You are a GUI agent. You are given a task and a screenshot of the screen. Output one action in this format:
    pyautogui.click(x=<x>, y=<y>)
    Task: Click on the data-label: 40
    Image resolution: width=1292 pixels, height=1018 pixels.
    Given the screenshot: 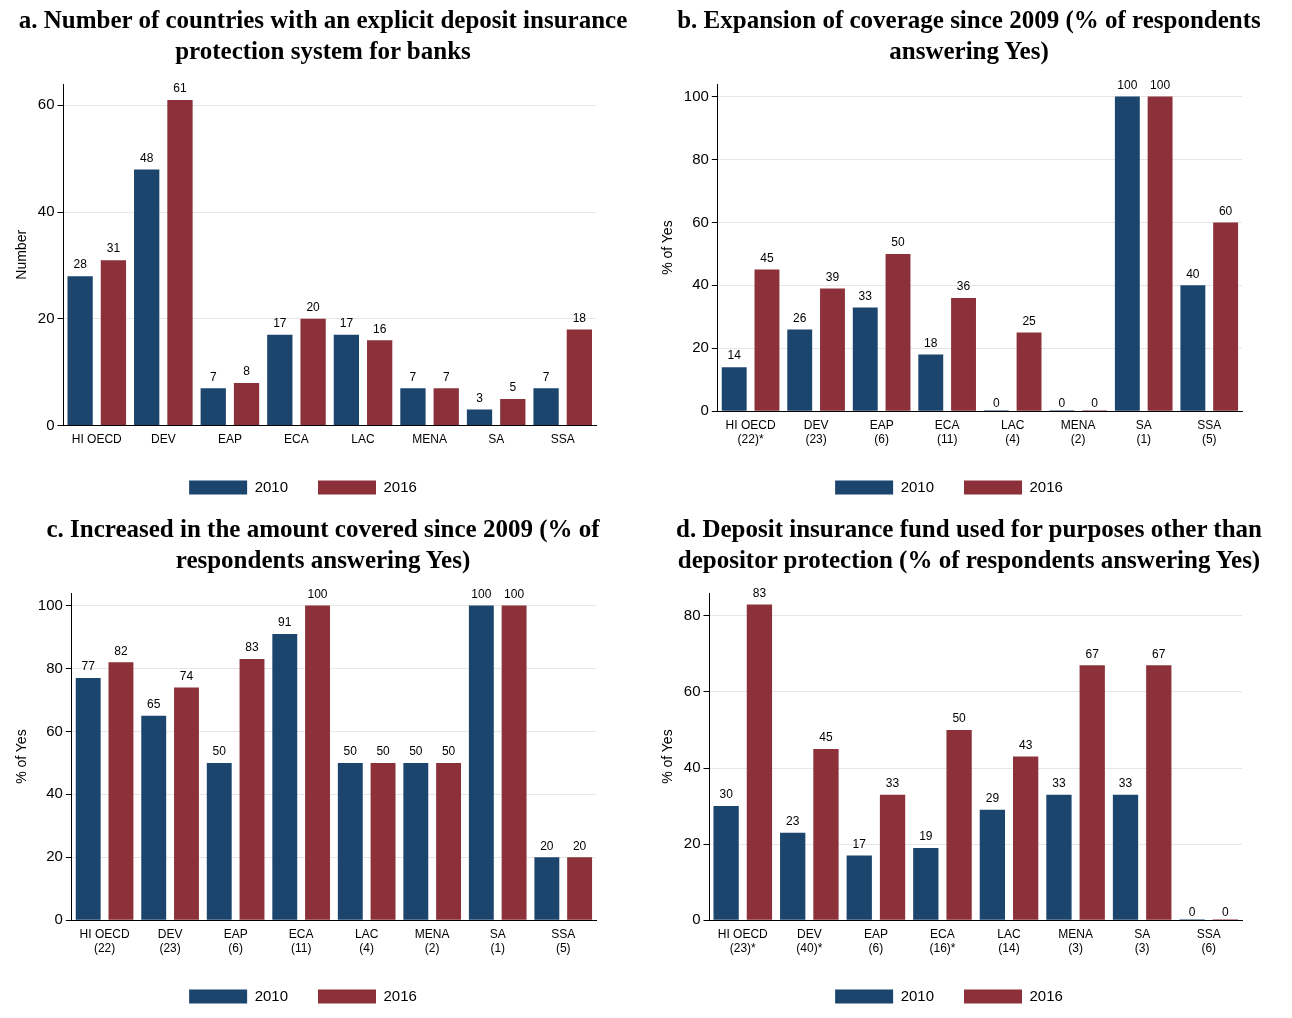 What is the action you would take?
    pyautogui.click(x=1193, y=273)
    